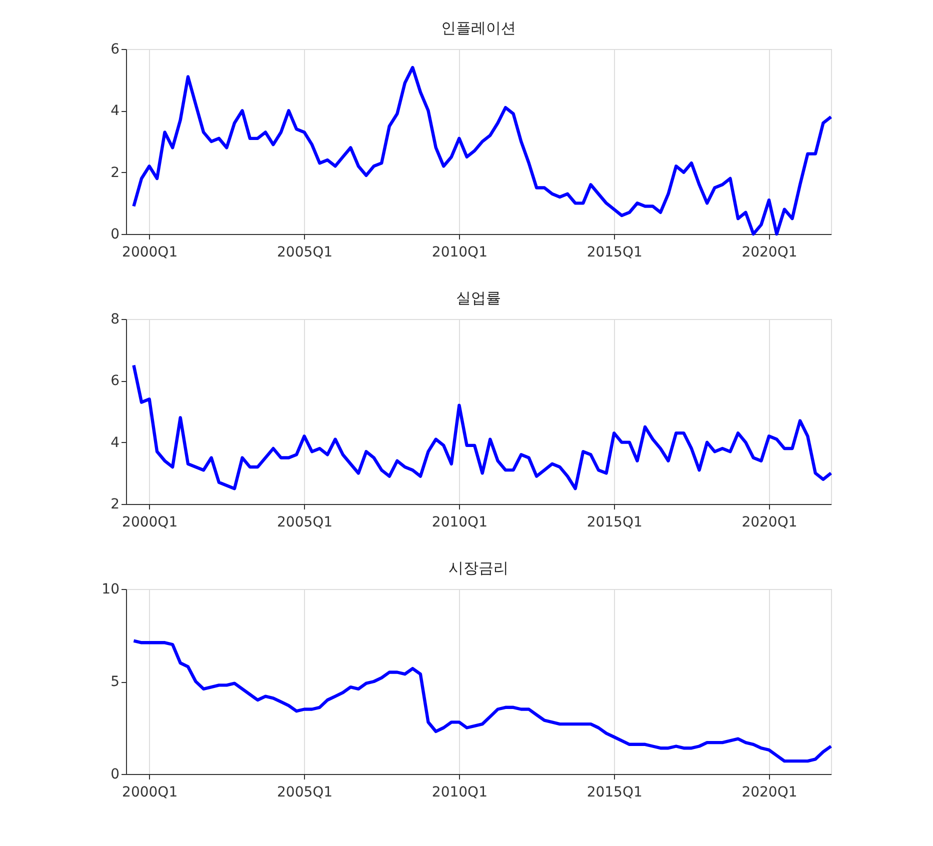 This screenshot has width=933, height=846. I want to click on y-tick-label: 5, so click(115, 682).